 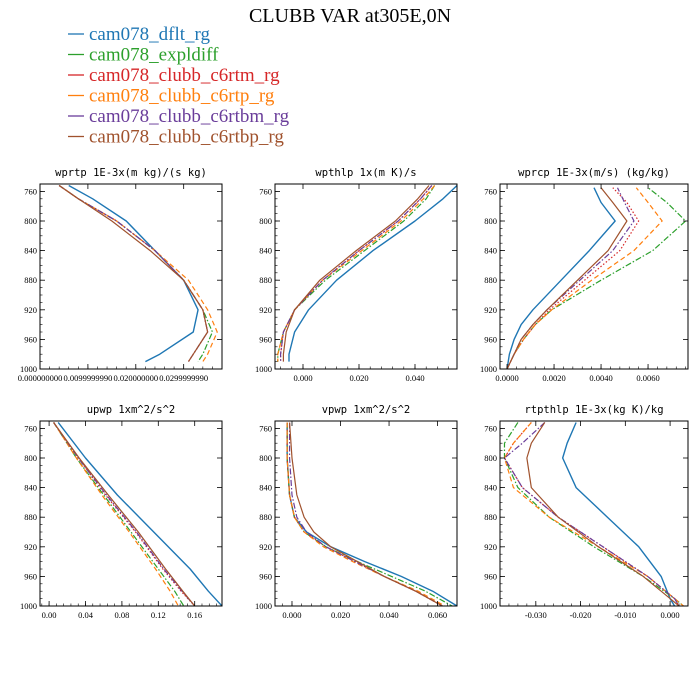 What do you see at coordinates (490, 339) in the screenshot?
I see `ytick-label-2-5: 960` at bounding box center [490, 339].